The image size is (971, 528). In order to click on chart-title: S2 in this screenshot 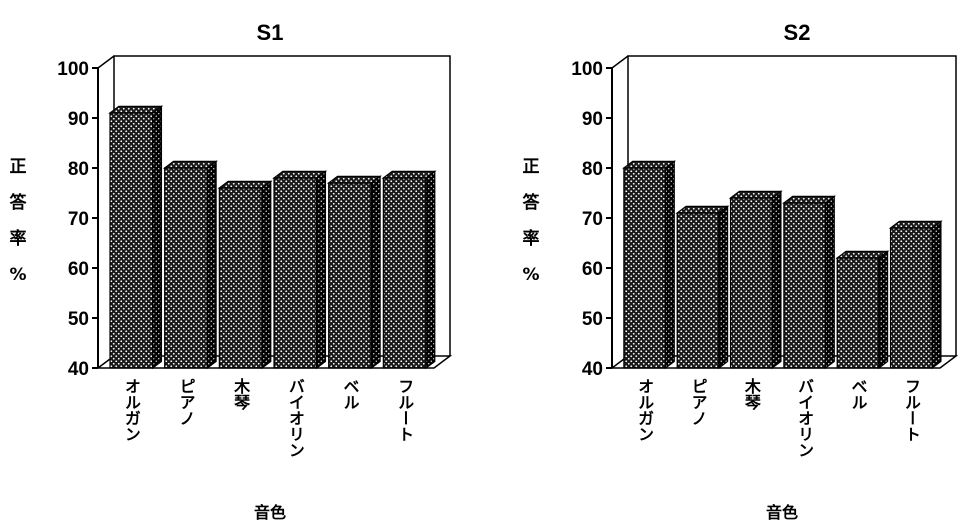, I will do `click(797, 32)`.